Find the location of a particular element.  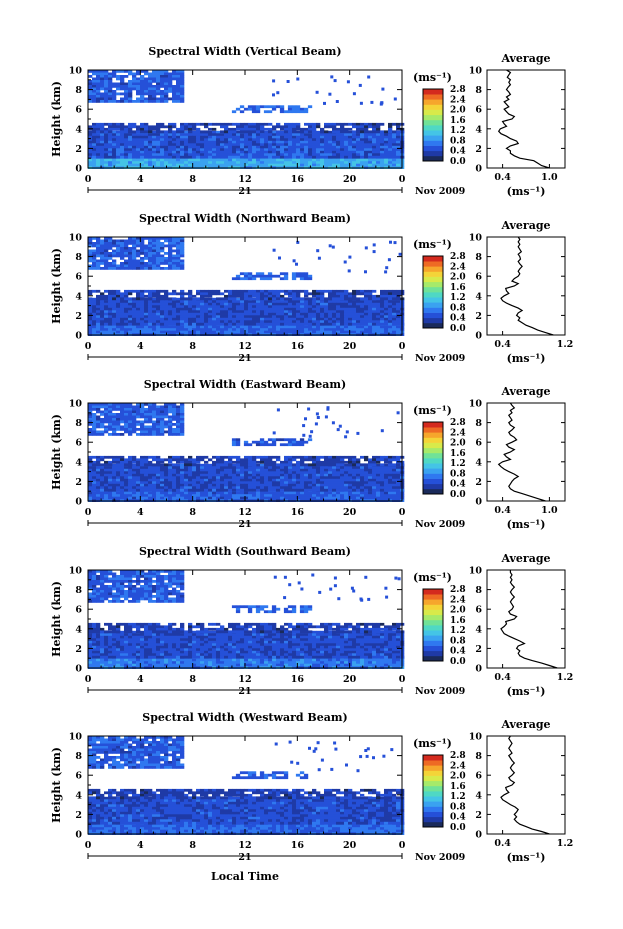

colorbar-tick-label: 1.6 is located at coordinates (458, 121).